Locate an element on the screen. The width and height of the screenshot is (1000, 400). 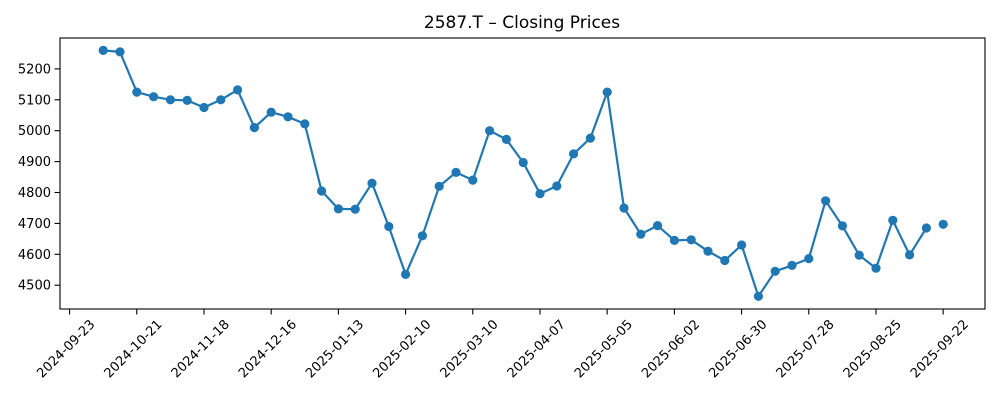
y-tick-label: 5100 is located at coordinates (34, 100).